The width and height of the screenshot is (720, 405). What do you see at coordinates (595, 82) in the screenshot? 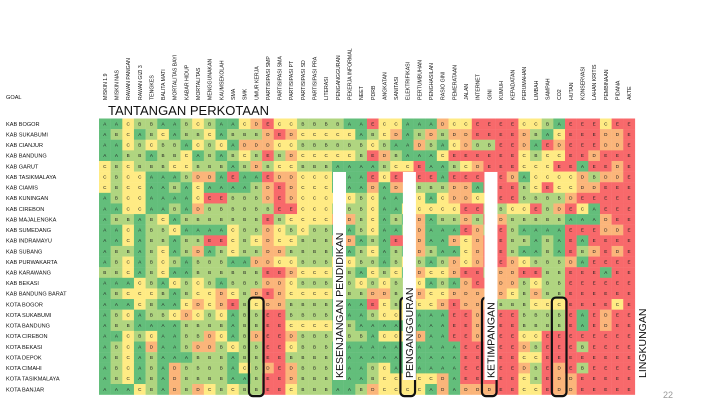
I see `column-label: LAHAN KRITIS` at bounding box center [595, 82].